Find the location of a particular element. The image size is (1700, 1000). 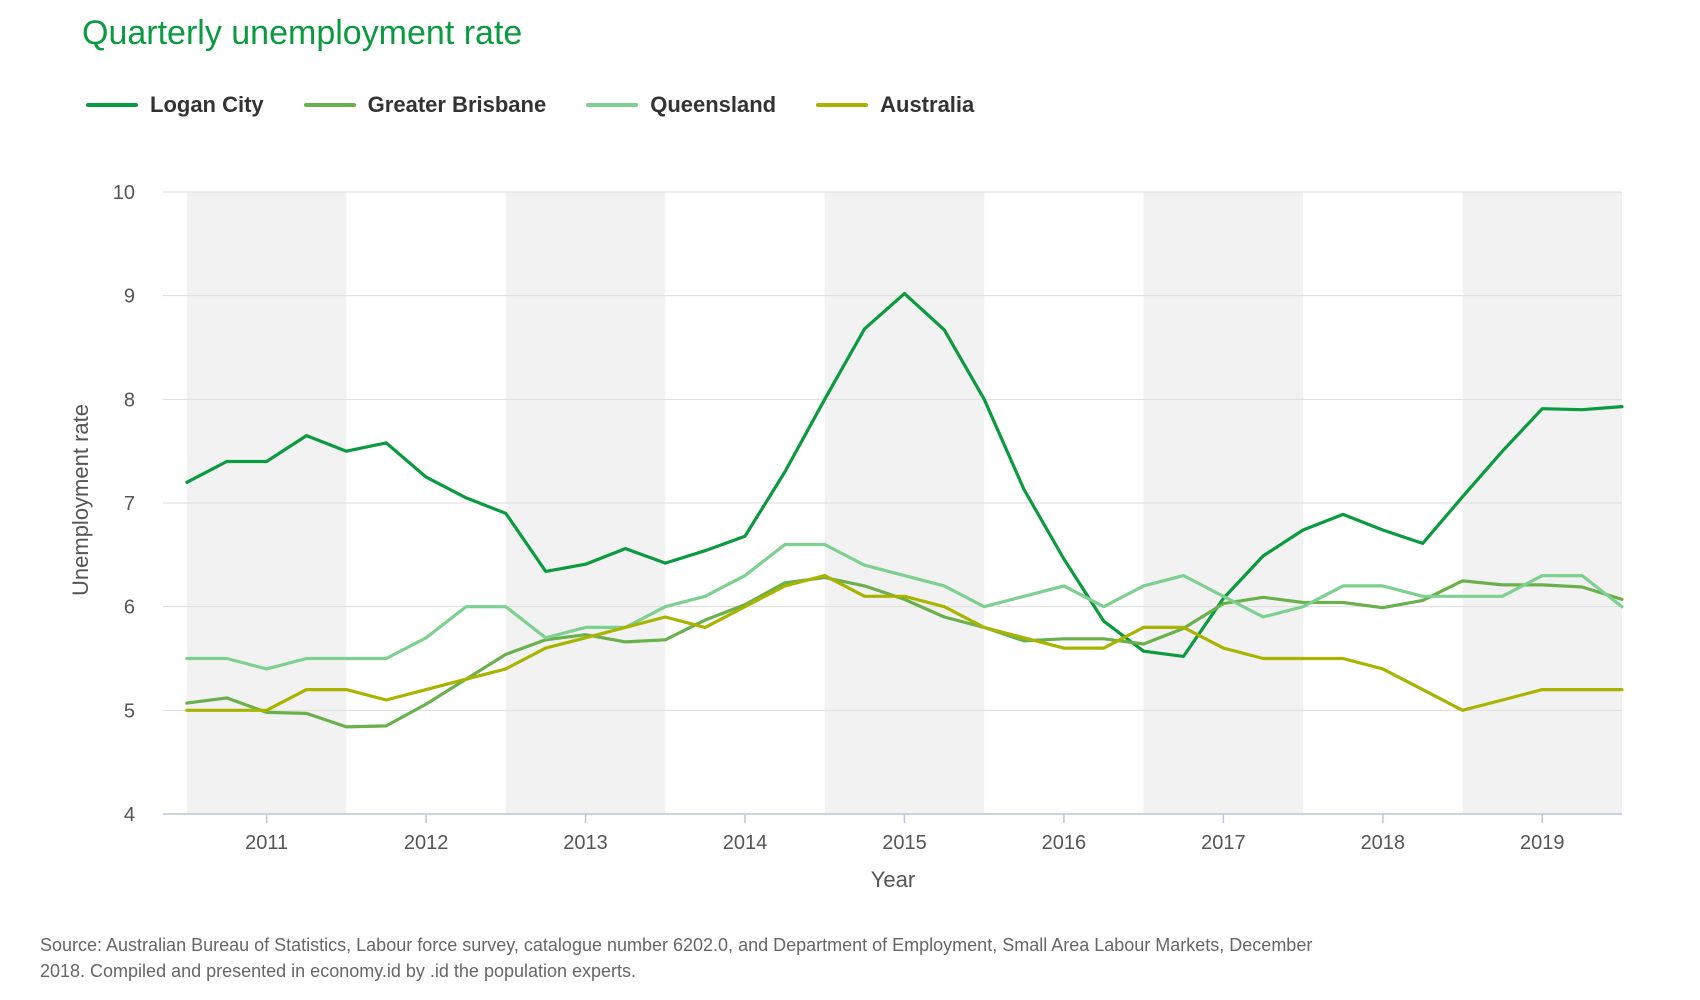

x-axis-label: Year is located at coordinates (893, 879).